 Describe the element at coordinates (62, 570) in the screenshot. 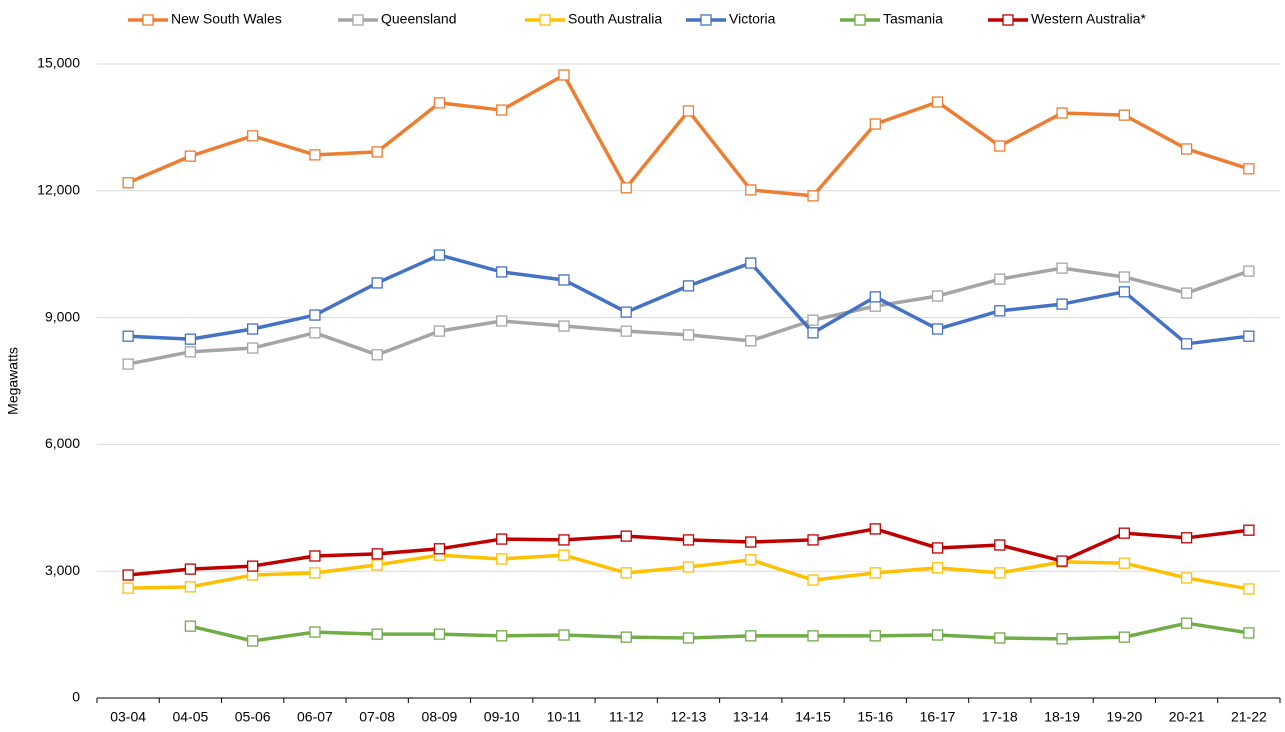

I see `y-tick-label: 3,000` at that location.